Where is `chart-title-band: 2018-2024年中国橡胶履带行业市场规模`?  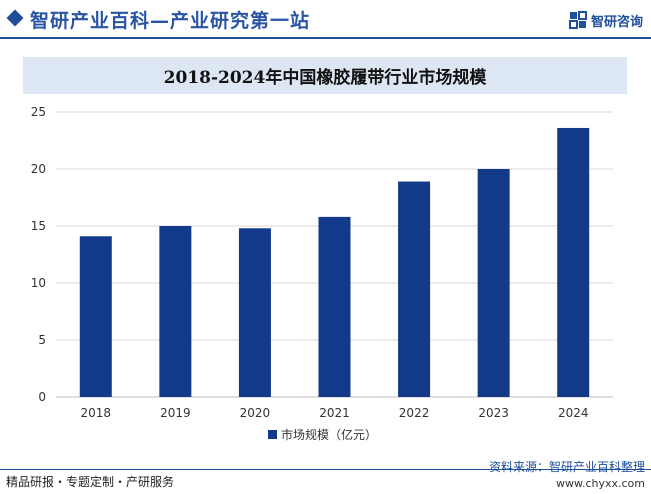 chart-title-band: 2018-2024年中国橡胶履带行业市场规模 is located at coordinates (325, 75).